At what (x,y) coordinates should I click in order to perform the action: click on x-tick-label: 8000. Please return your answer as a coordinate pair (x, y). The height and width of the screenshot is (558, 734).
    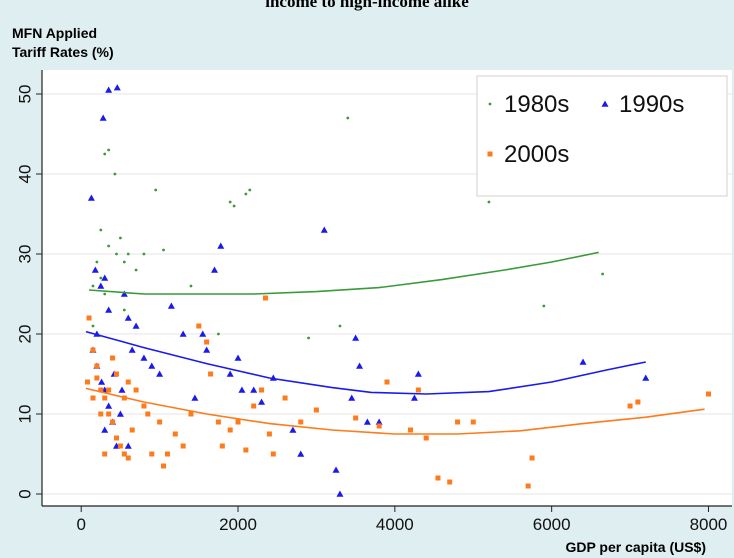
    Looking at the image, I should click on (709, 524).